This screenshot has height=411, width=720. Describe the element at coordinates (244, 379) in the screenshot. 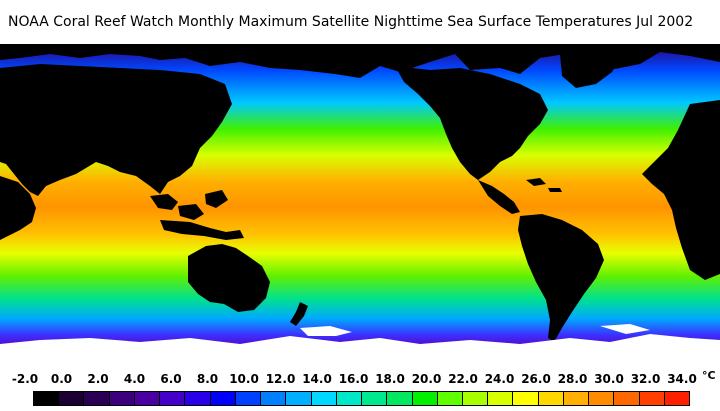

I see `legend-tick-label: 10.0` at that location.